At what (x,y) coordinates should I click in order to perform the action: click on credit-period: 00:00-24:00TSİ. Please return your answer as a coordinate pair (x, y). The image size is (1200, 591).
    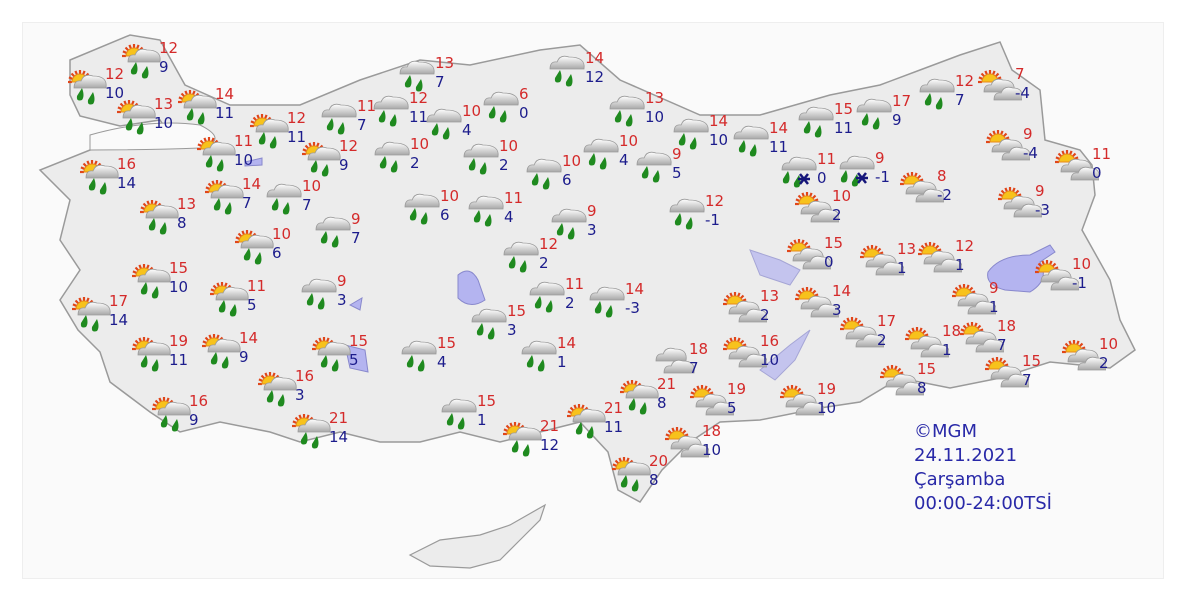
    Looking at the image, I should click on (983, 503).